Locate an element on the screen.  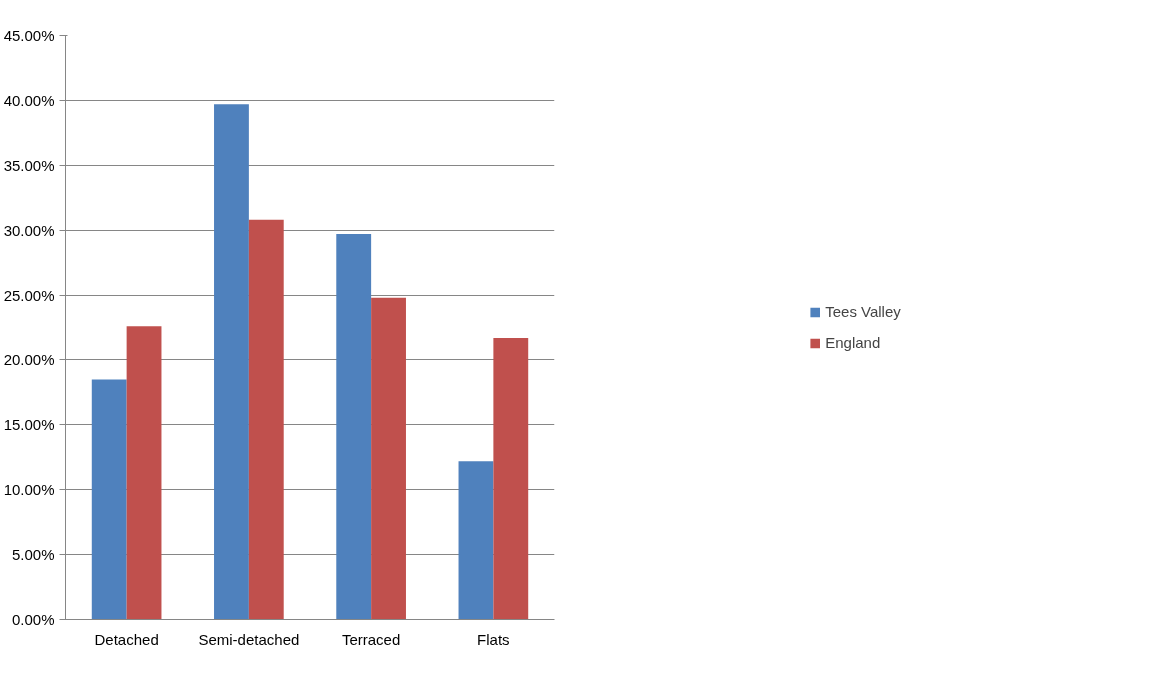
y-tick-label: 35.00% is located at coordinates (29, 165).